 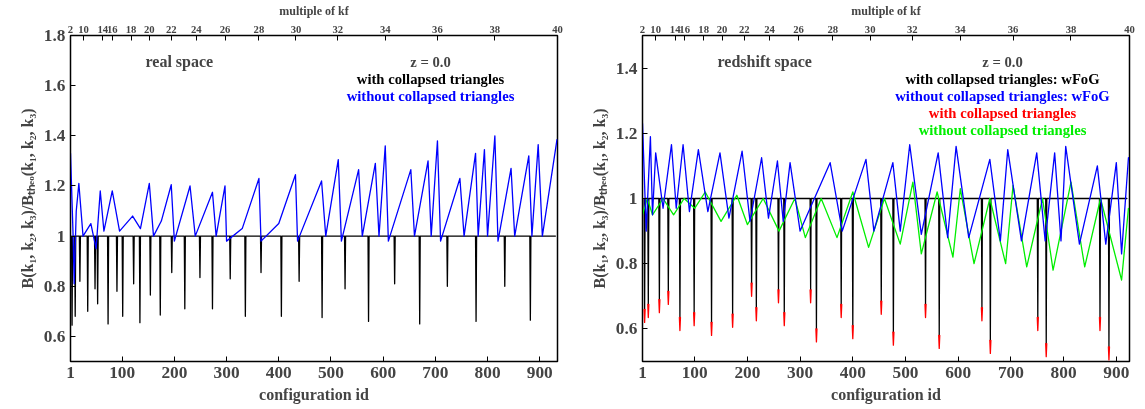 What do you see at coordinates (764, 62) in the screenshot?
I see `annotation: redshift space` at bounding box center [764, 62].